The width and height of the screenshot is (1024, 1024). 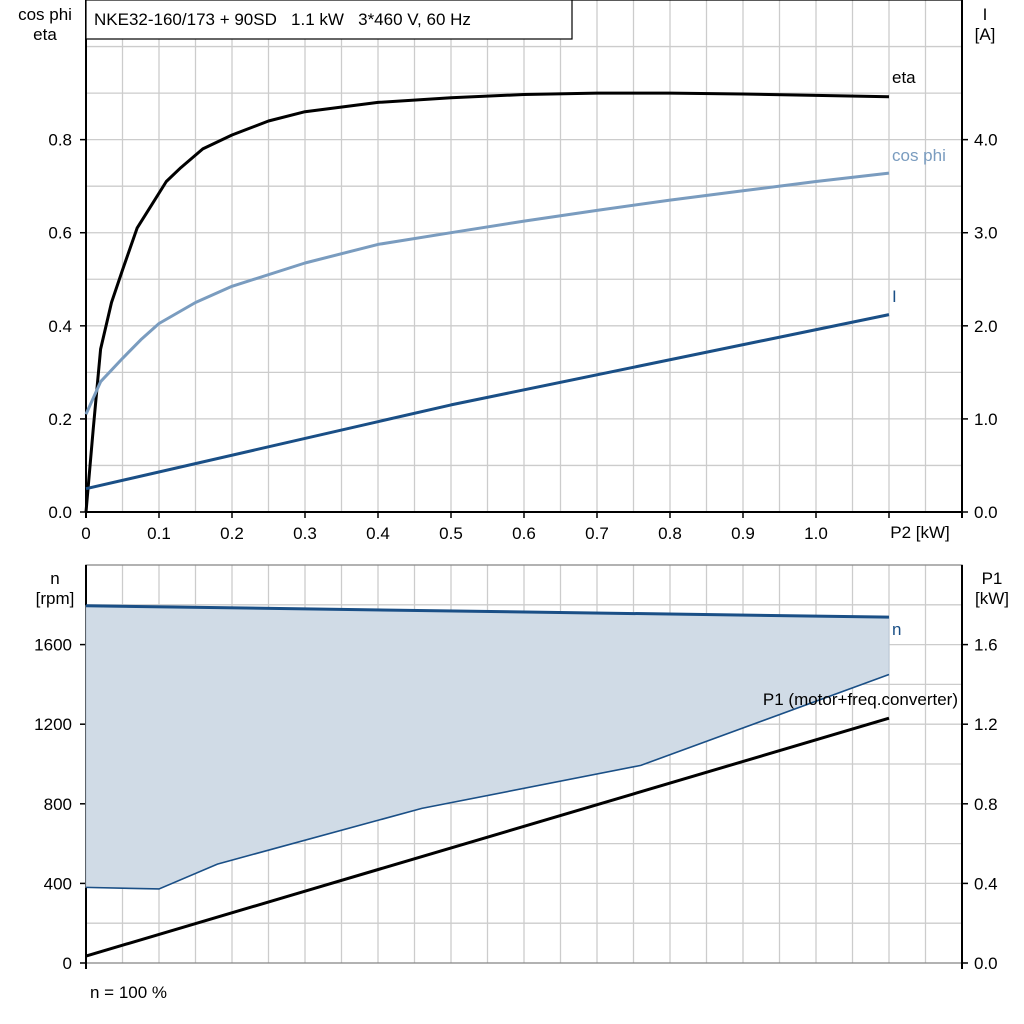 What do you see at coordinates (986, 233) in the screenshot?
I see `y-right-tick-label: 3.0` at bounding box center [986, 233].